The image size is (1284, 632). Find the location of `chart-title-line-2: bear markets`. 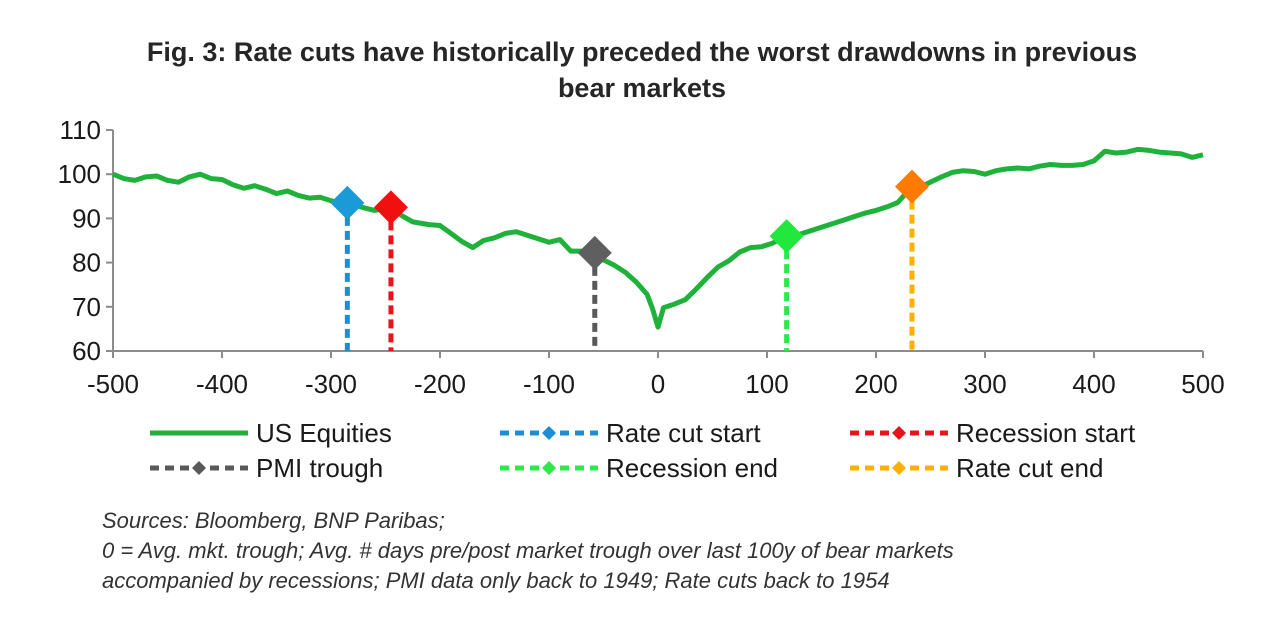

chart-title-line-2: bear markets is located at coordinates (642, 88).